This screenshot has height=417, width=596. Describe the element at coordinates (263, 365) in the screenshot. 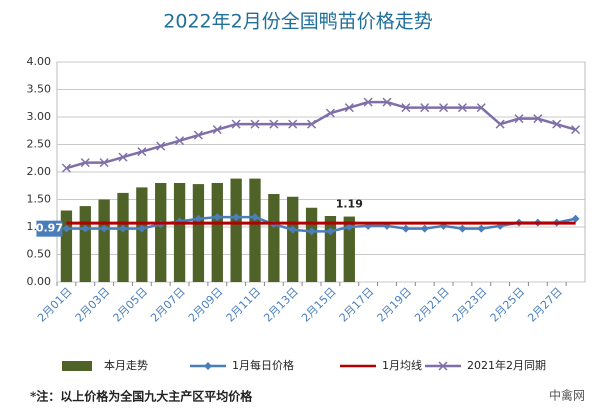

I see `legend-label: 1月每日价格` at that location.